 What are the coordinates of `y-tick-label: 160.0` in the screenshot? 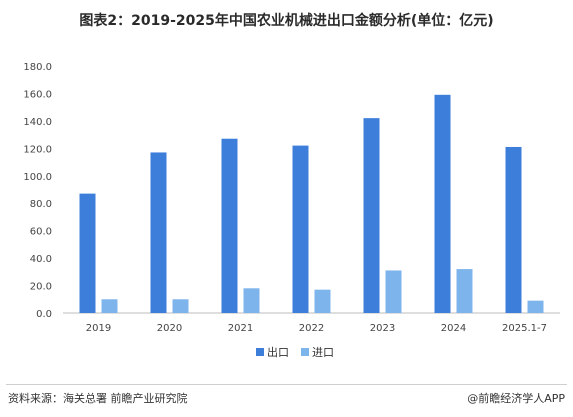 It's located at (37, 94).